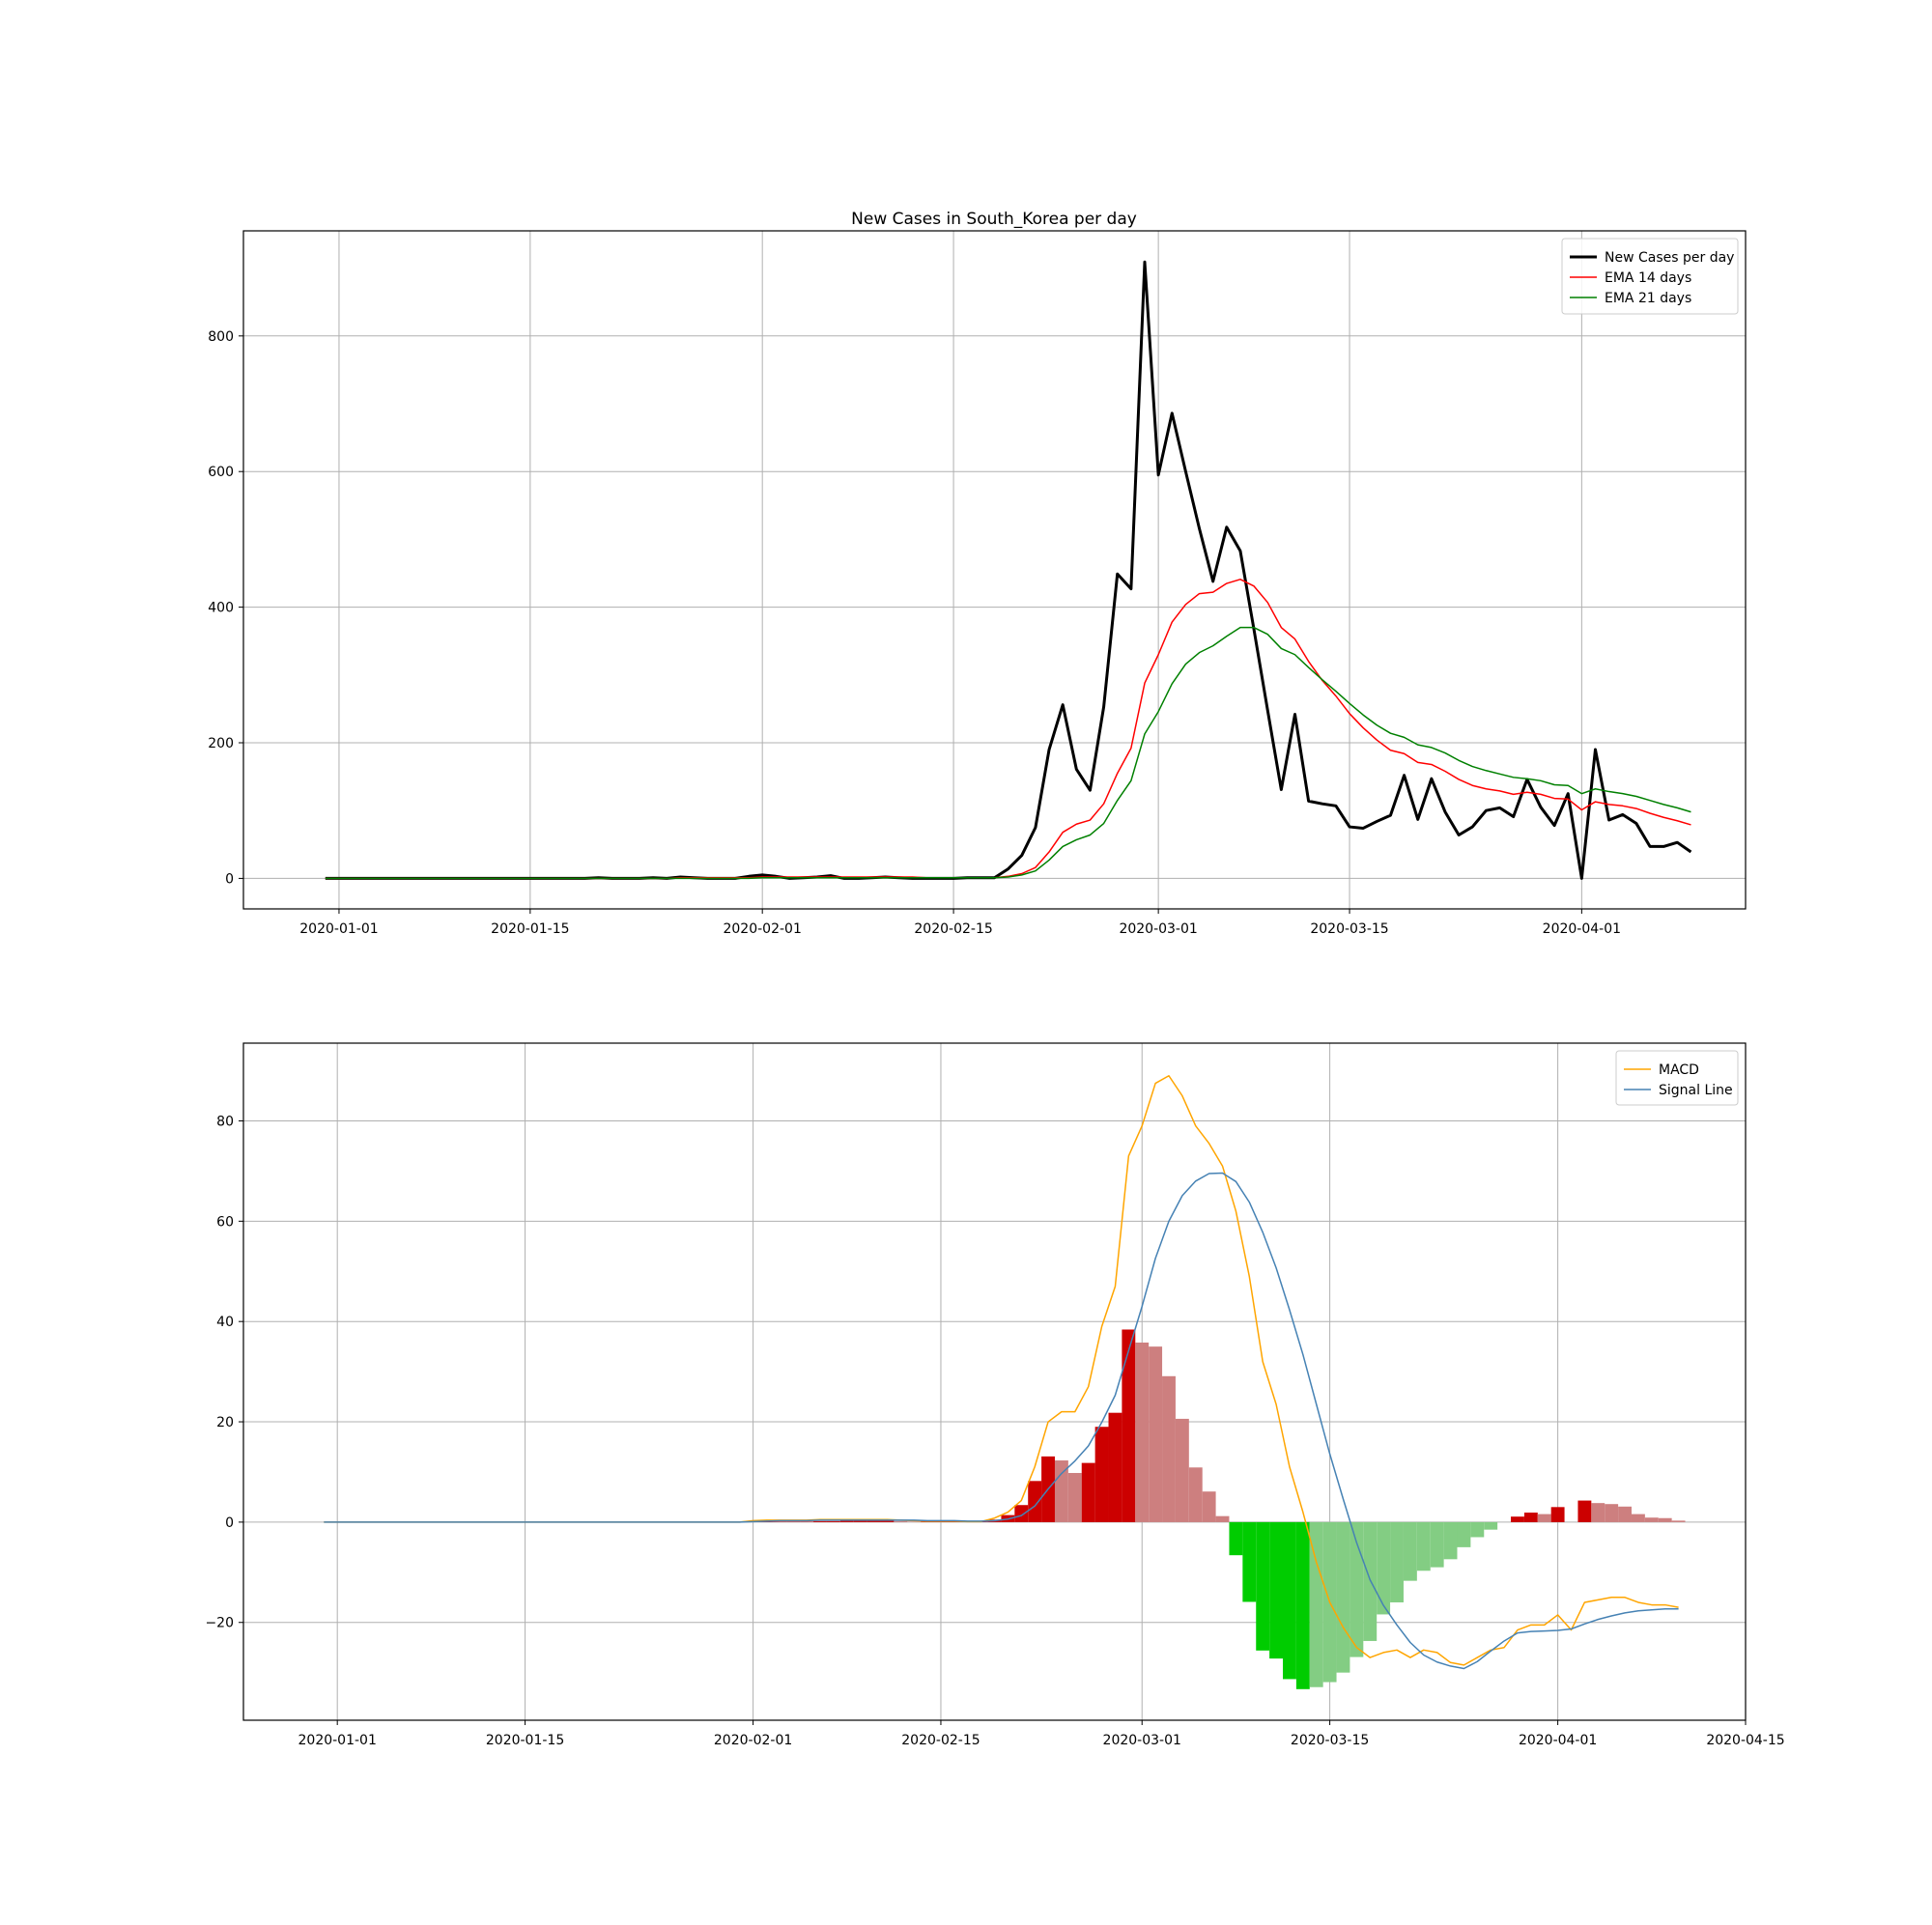 This screenshot has width=1932, height=1925. I want to click on legend-label: MACD, so click(1679, 1070).